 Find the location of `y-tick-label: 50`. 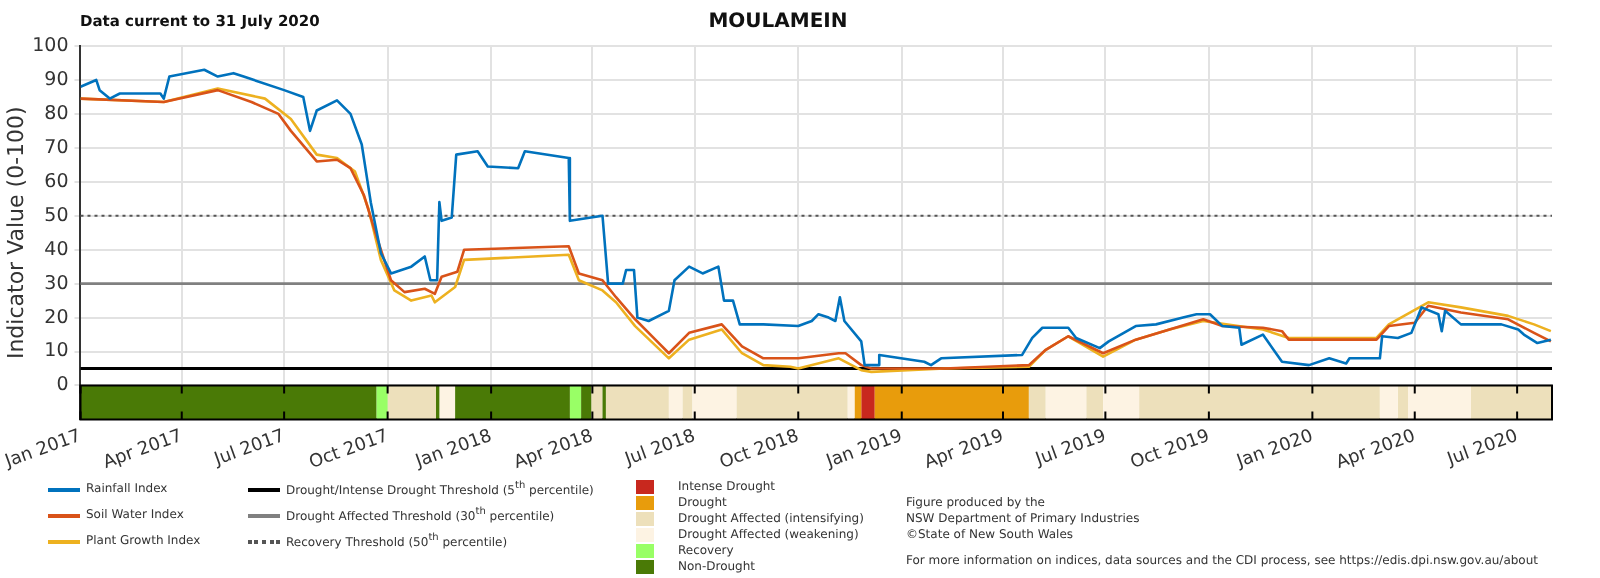

y-tick-label: 50 is located at coordinates (56, 215).